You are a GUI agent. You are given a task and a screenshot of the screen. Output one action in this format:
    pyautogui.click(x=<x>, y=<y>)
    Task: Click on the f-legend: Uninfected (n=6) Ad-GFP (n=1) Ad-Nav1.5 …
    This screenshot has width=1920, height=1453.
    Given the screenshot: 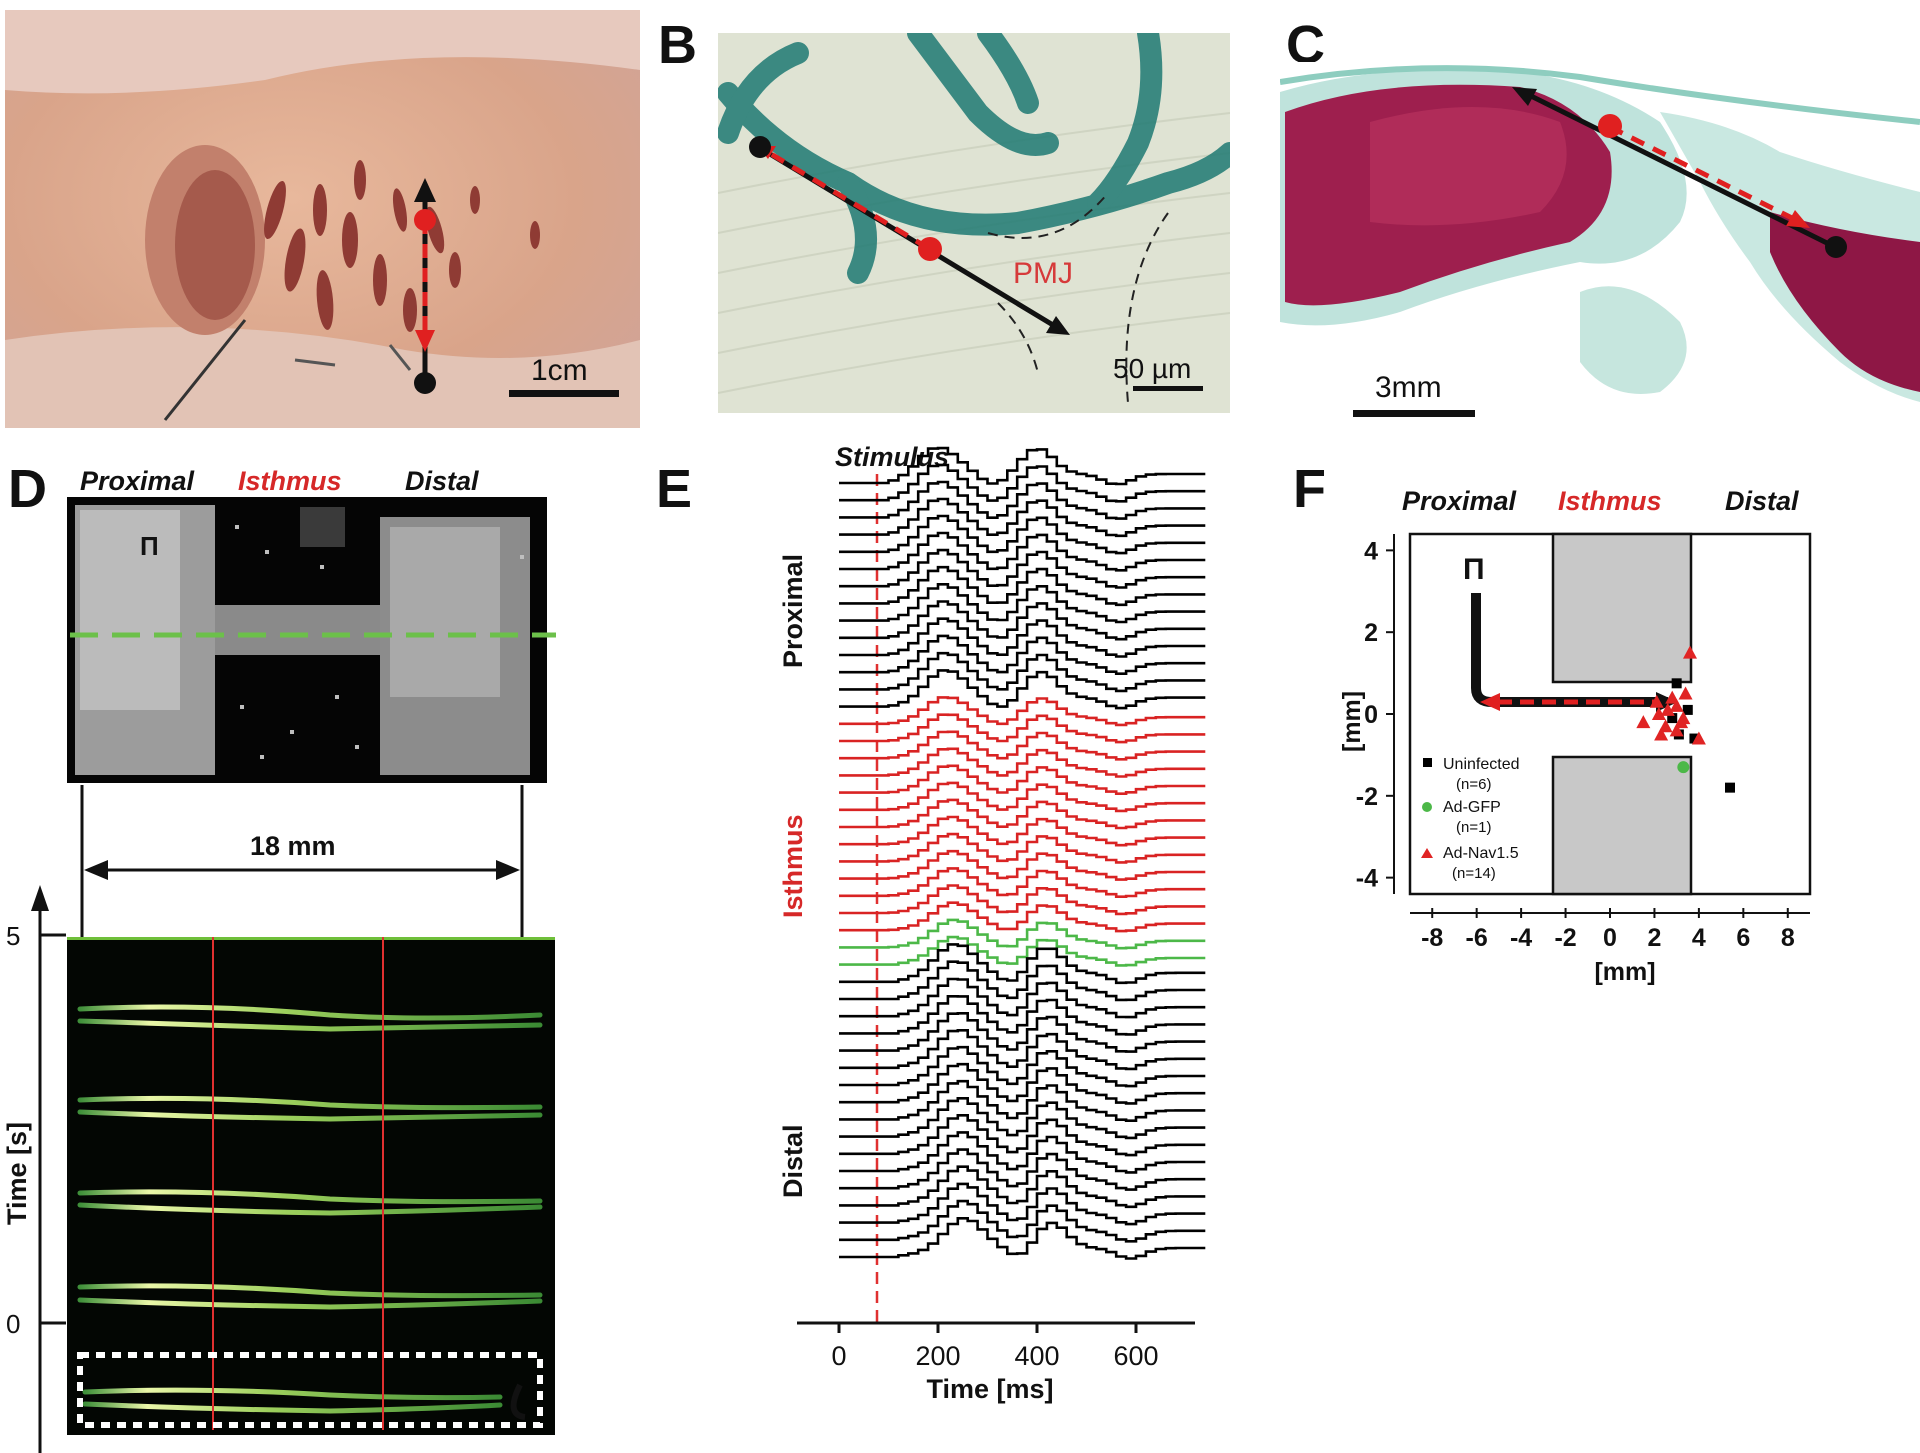 What is the action you would take?
    pyautogui.click(x=1470, y=819)
    